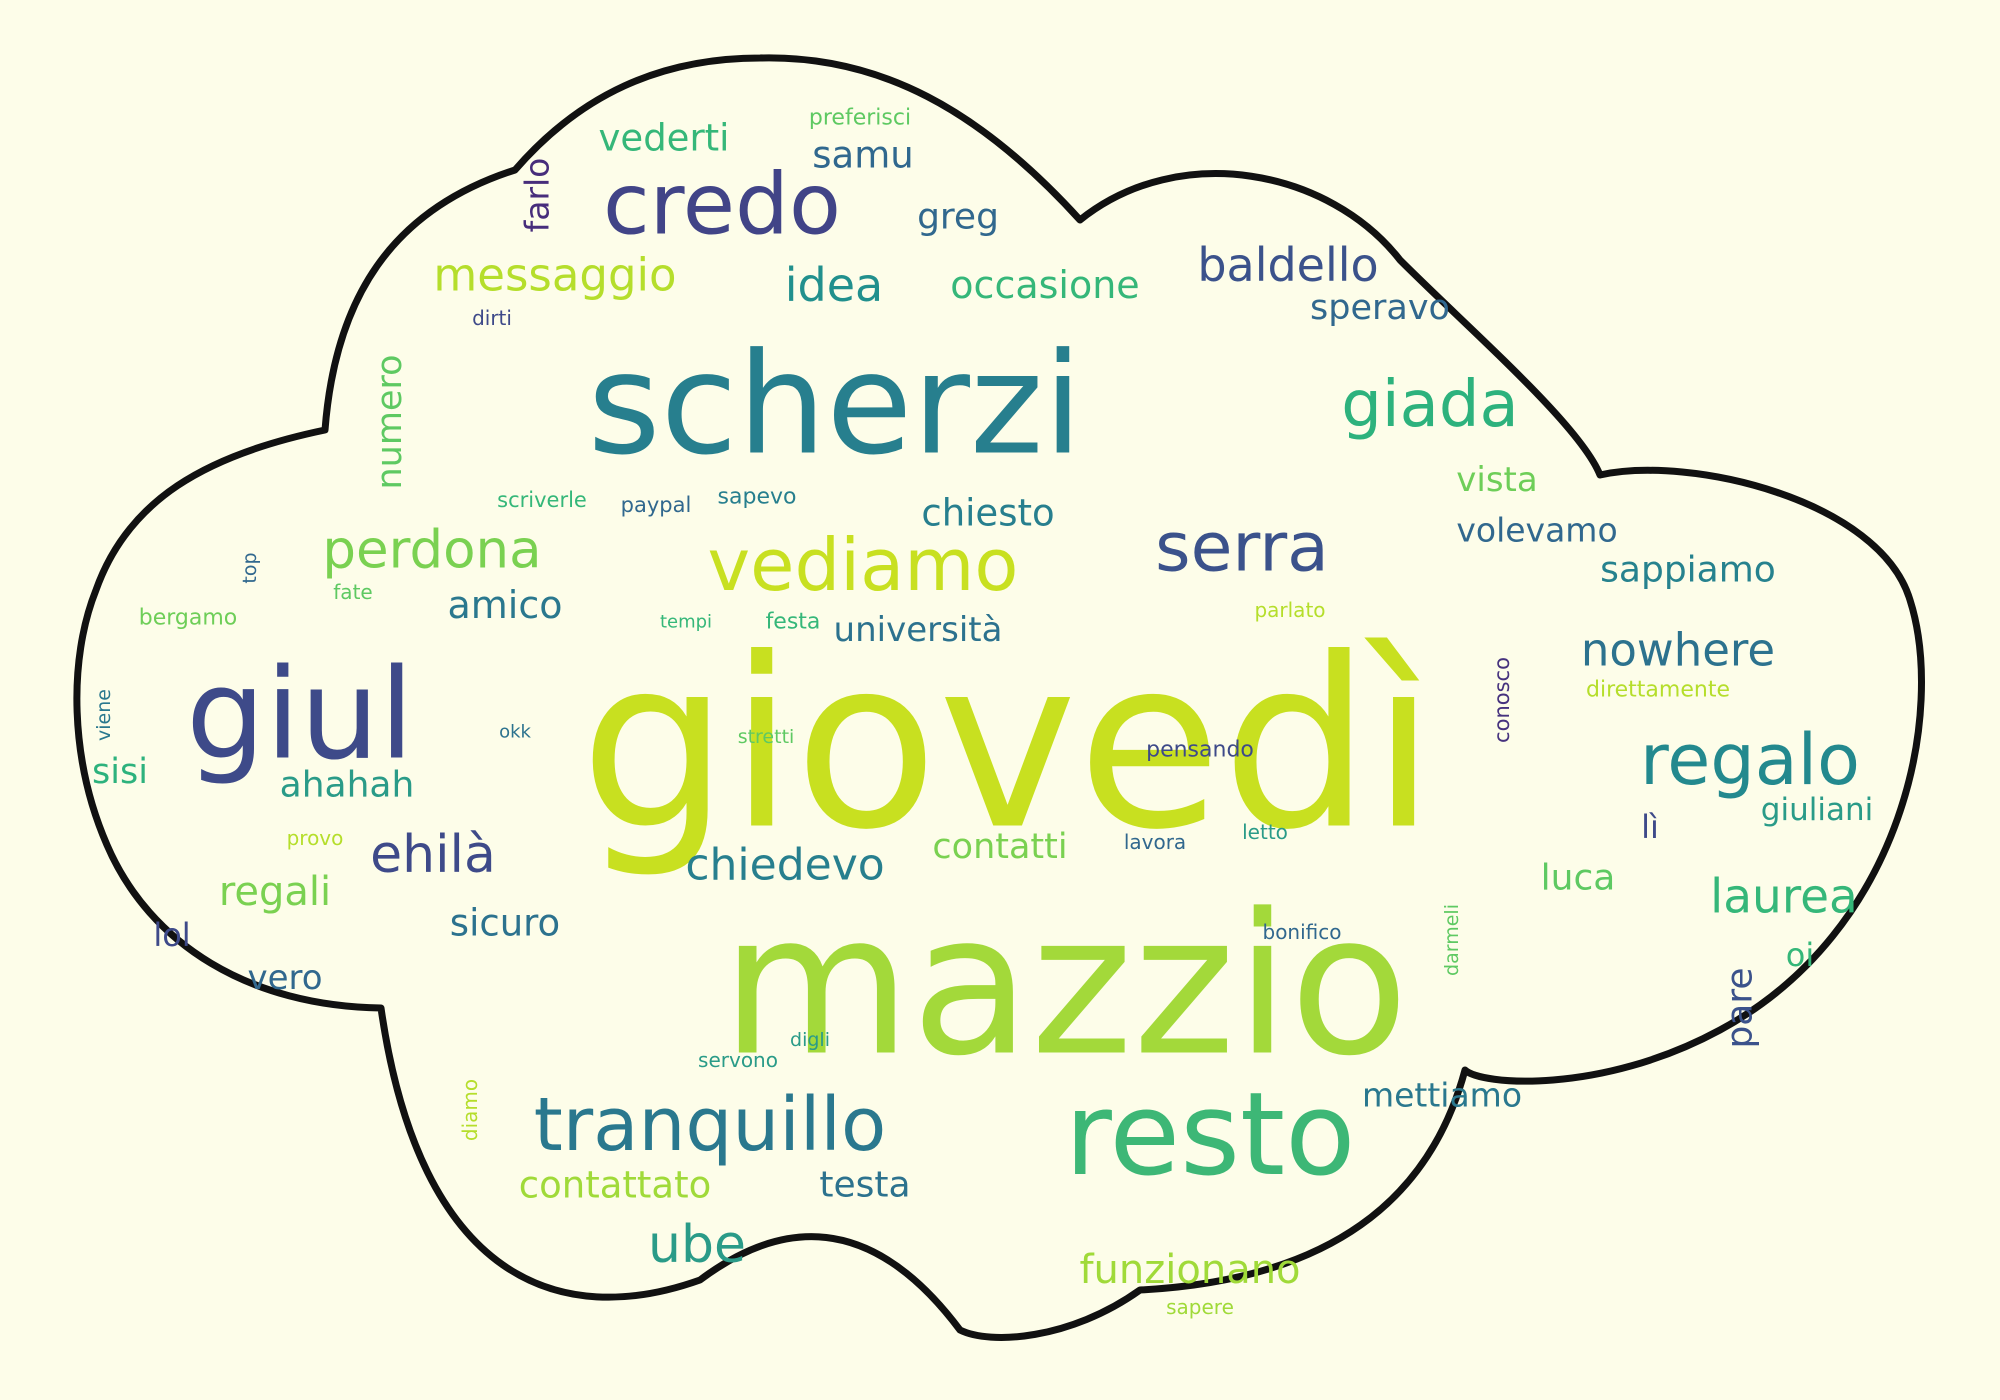  Describe the element at coordinates (710, 1125) in the screenshot. I see `word-7: tranquillo` at that location.